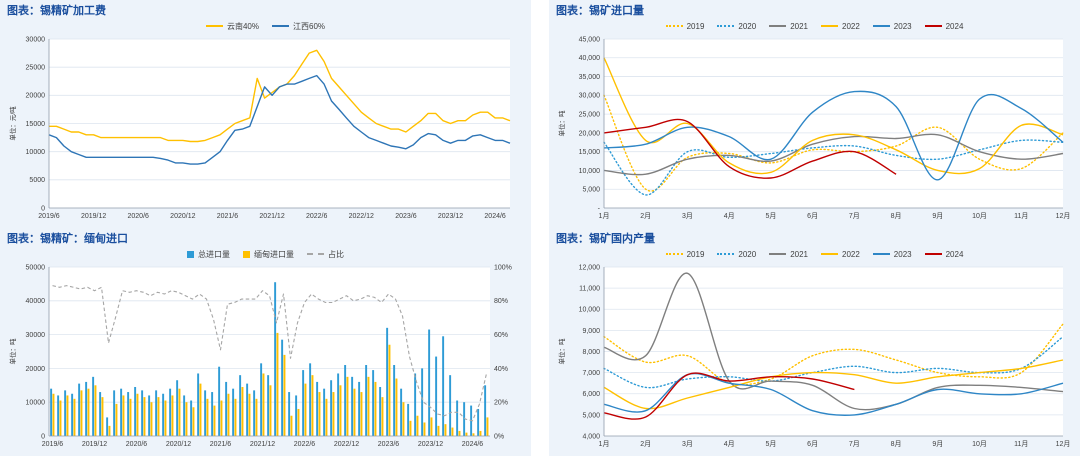 This screenshot has width=1080, height=456. Describe the element at coordinates (944, 26) in the screenshot. I see `legend-item-ore_imports-5: 2024` at that location.